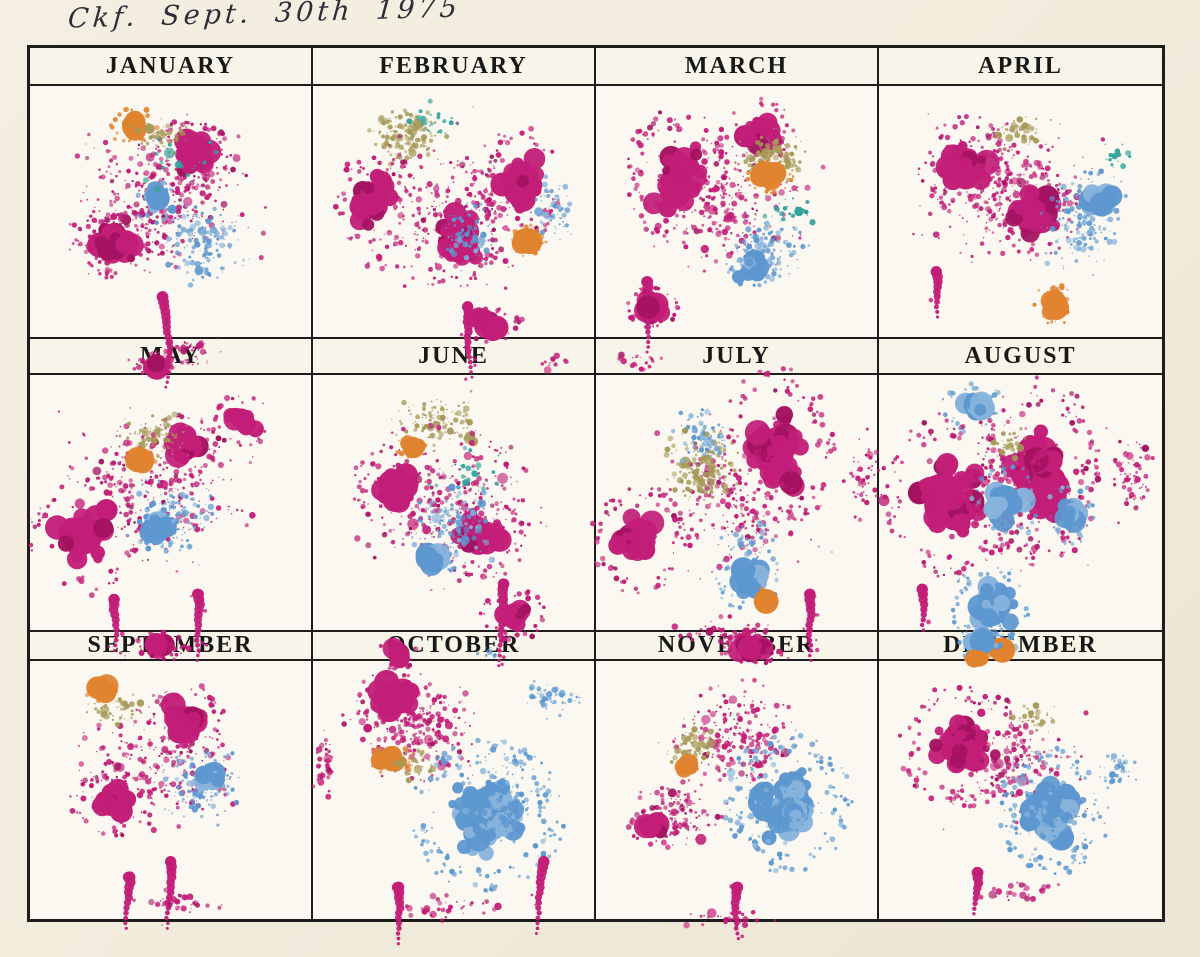  What do you see at coordinates (737, 646) in the screenshot?
I see `month-label-november: NOVEMBER` at bounding box center [737, 646].